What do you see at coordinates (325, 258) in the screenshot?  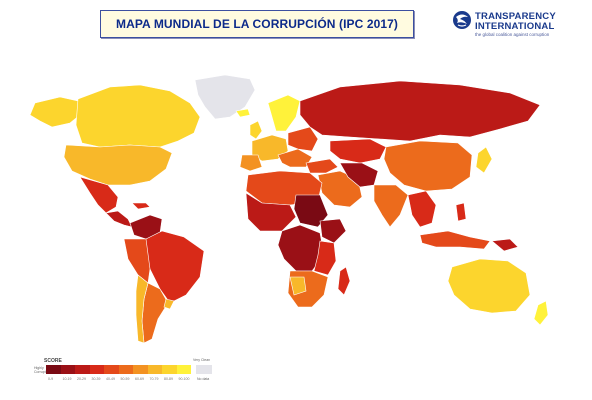 I see `region-east-africa` at bounding box center [325, 258].